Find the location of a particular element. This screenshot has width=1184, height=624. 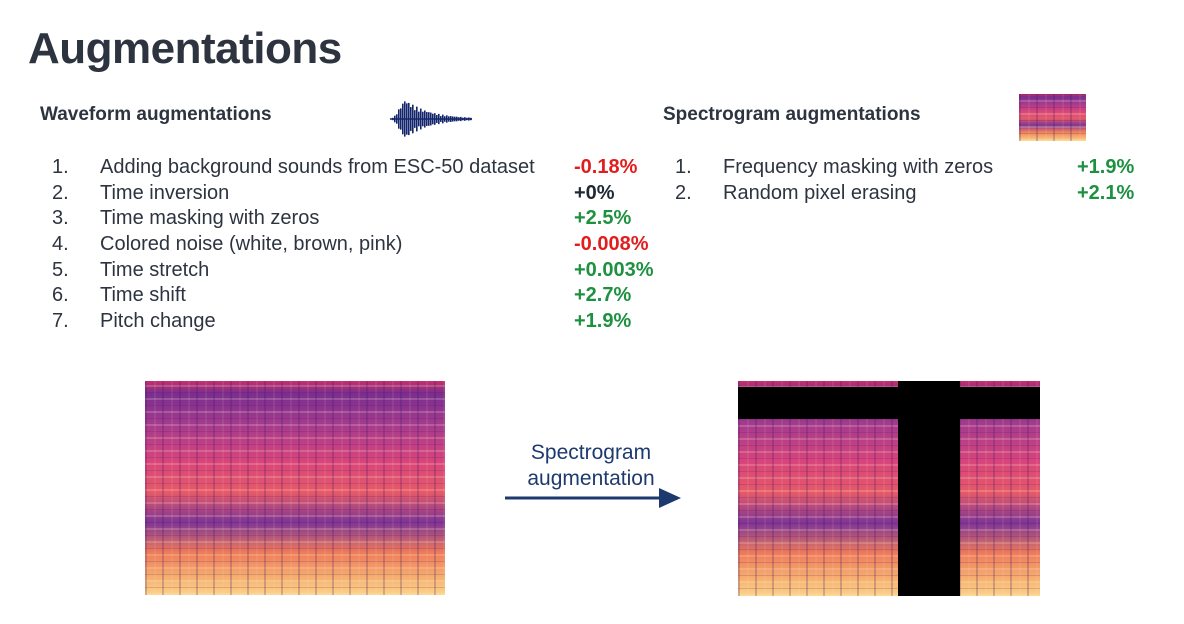

item-delta: -0.008% is located at coordinates (611, 244).